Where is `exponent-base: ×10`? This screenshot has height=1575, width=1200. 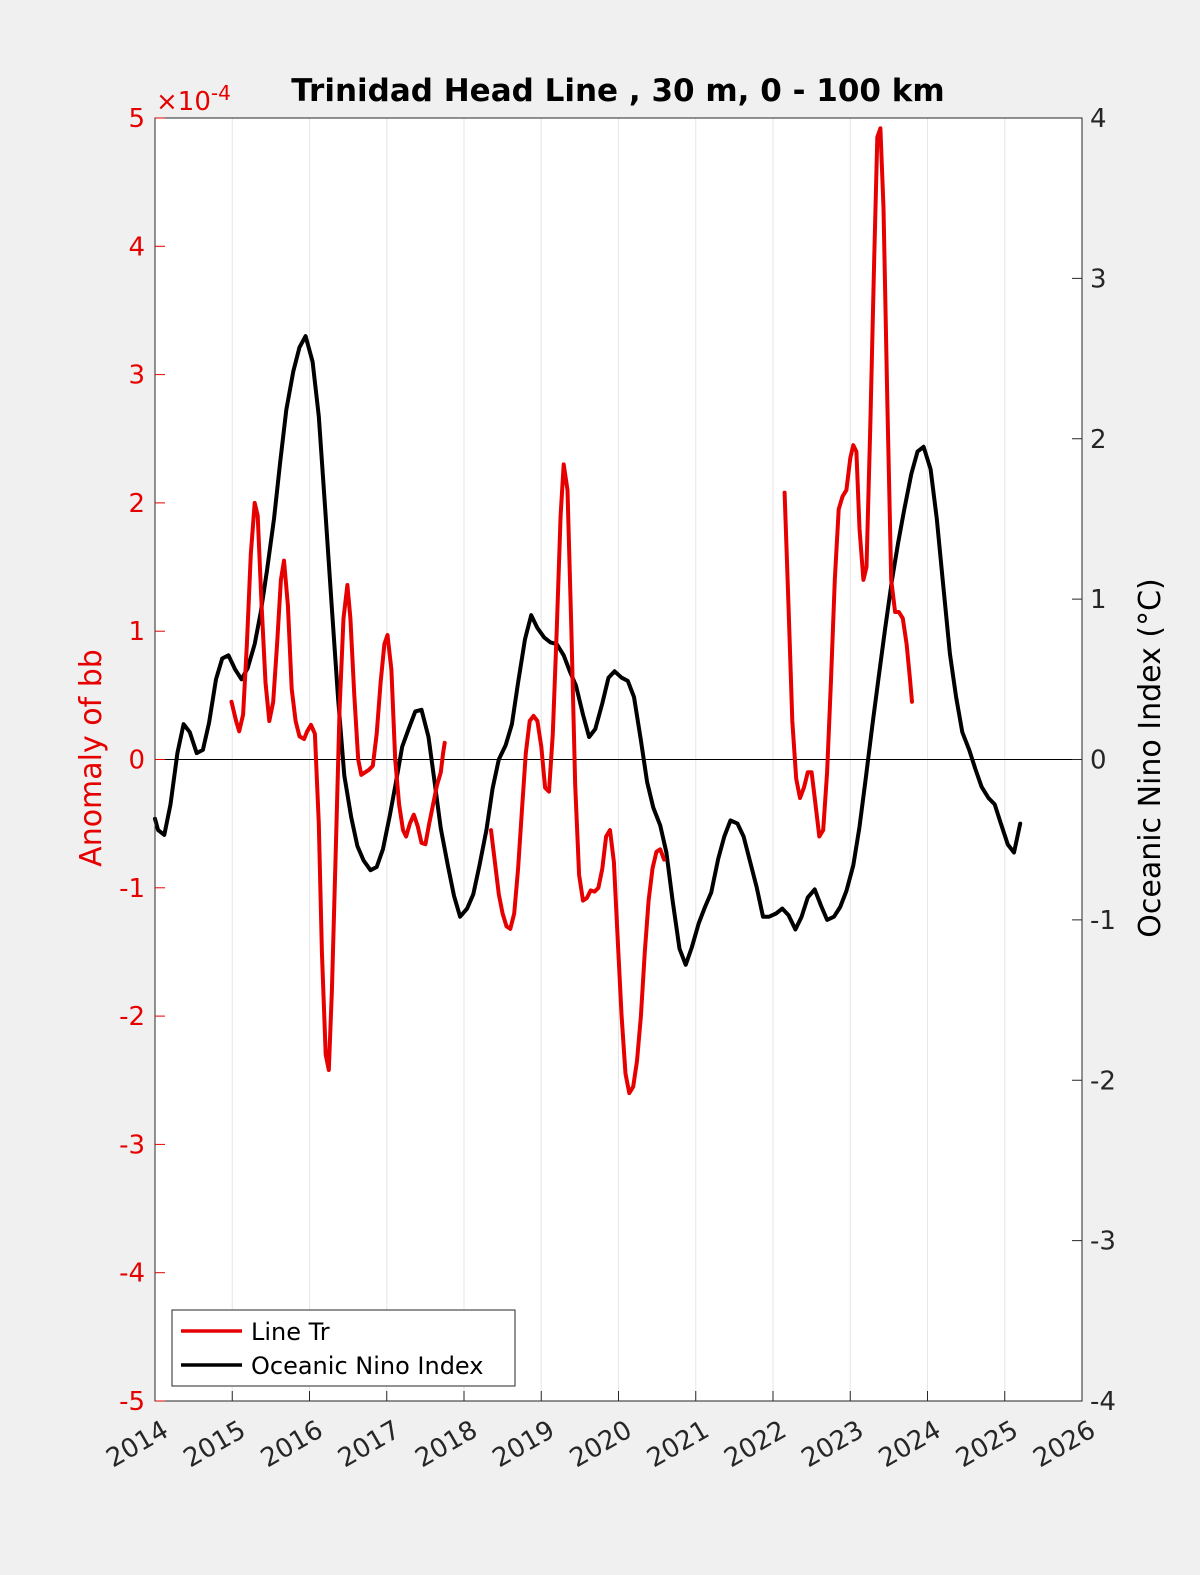
exponent-base: ×10 is located at coordinates (183, 102).